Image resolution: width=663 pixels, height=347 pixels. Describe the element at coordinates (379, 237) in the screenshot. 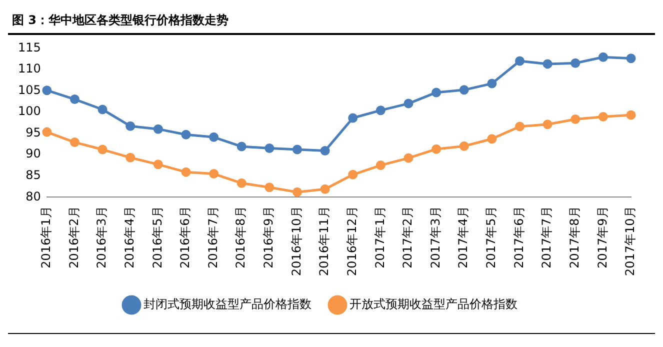

I see `x-tick-label: 2017年1月` at that location.